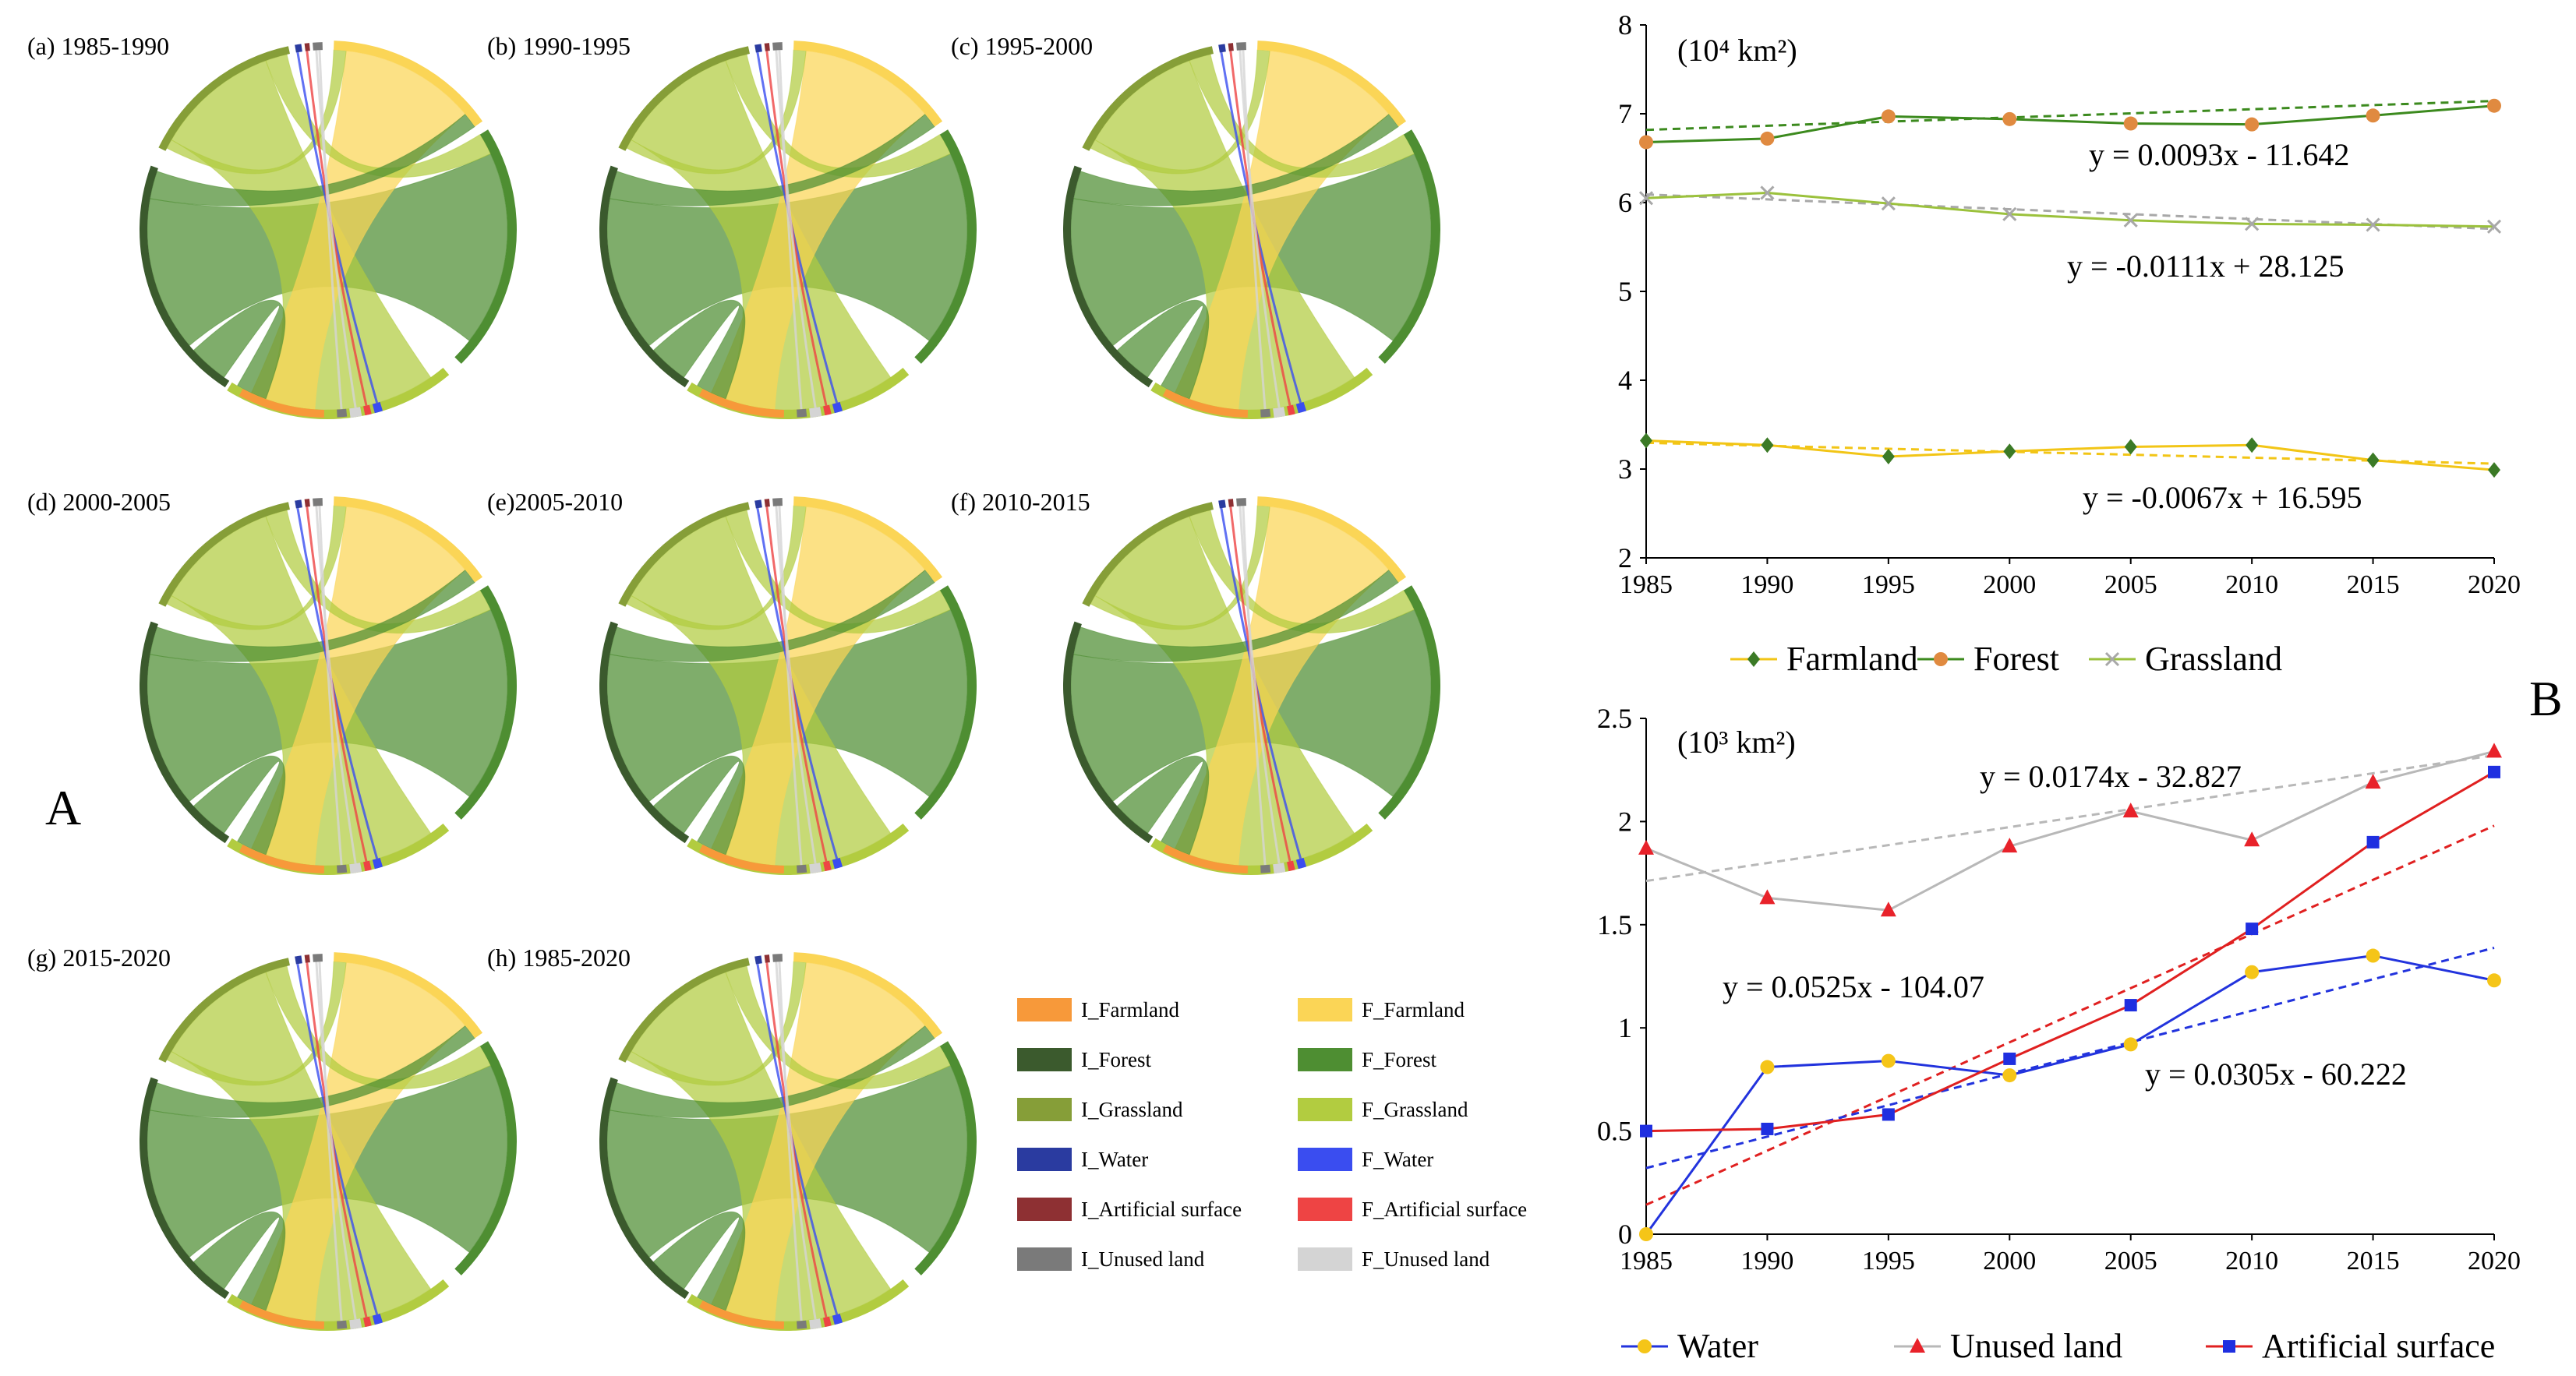  What do you see at coordinates (2130, 585) in the screenshot?
I see `x-tick-label: 2005` at bounding box center [2130, 585].